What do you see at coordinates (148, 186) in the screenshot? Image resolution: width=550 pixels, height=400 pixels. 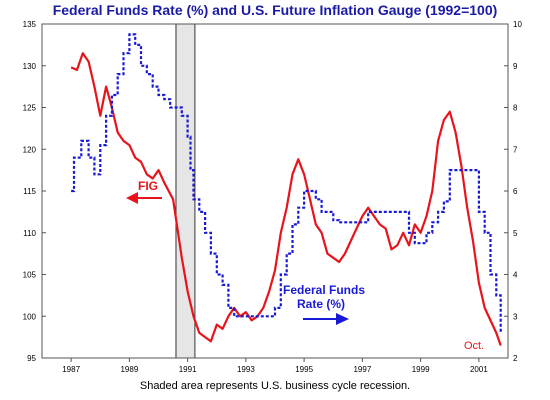 I see `fig-label: FIG` at bounding box center [148, 186].